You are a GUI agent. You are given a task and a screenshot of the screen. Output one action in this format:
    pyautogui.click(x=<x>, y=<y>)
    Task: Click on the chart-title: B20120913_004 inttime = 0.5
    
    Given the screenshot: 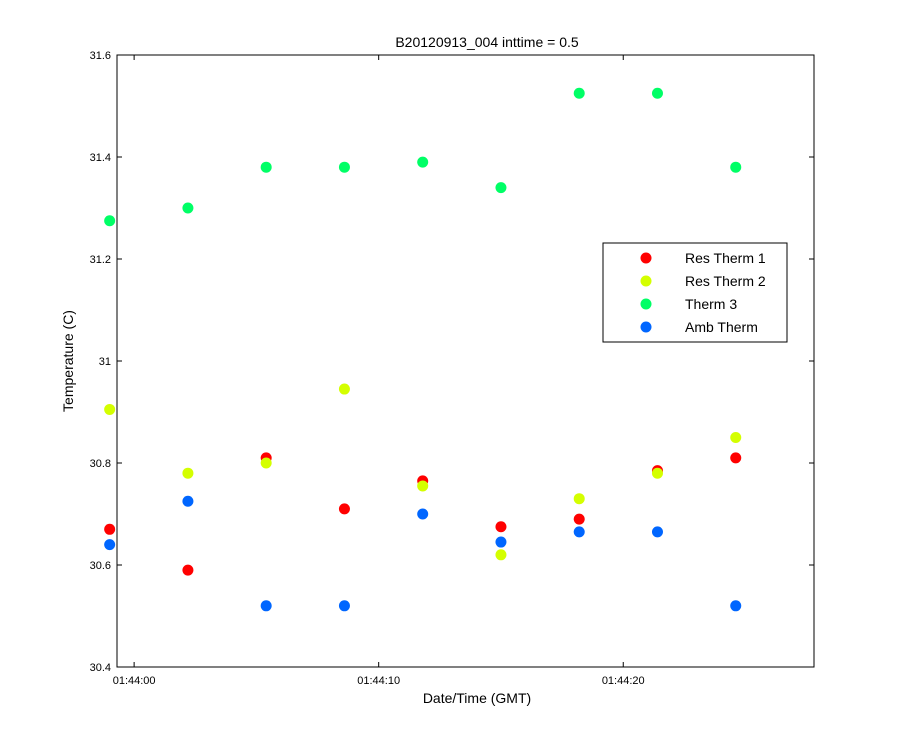 What is the action you would take?
    pyautogui.click(x=487, y=42)
    